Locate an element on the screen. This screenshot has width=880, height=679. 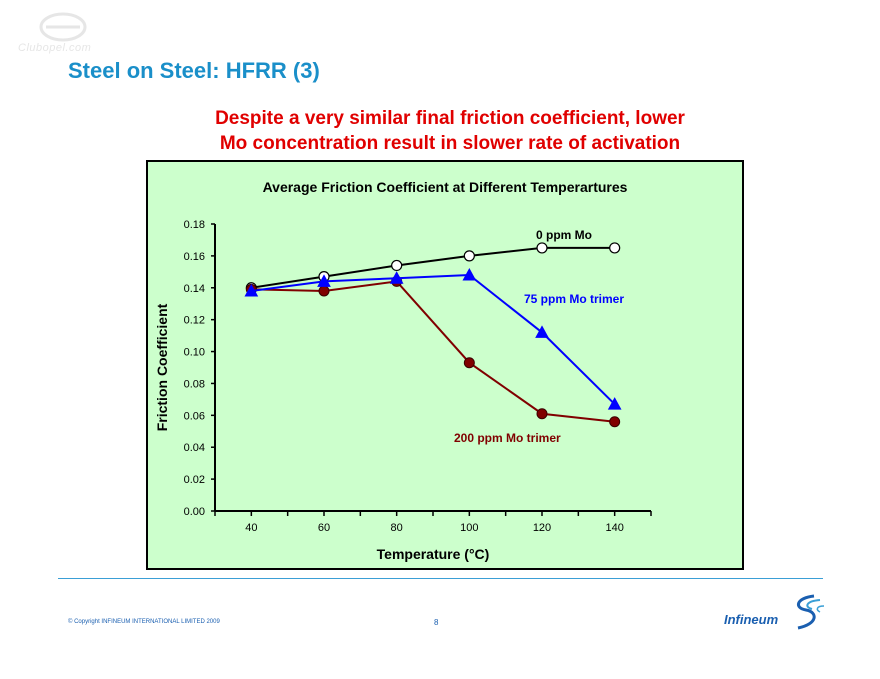
x-tick-label: 100 is located at coordinates (469, 528).